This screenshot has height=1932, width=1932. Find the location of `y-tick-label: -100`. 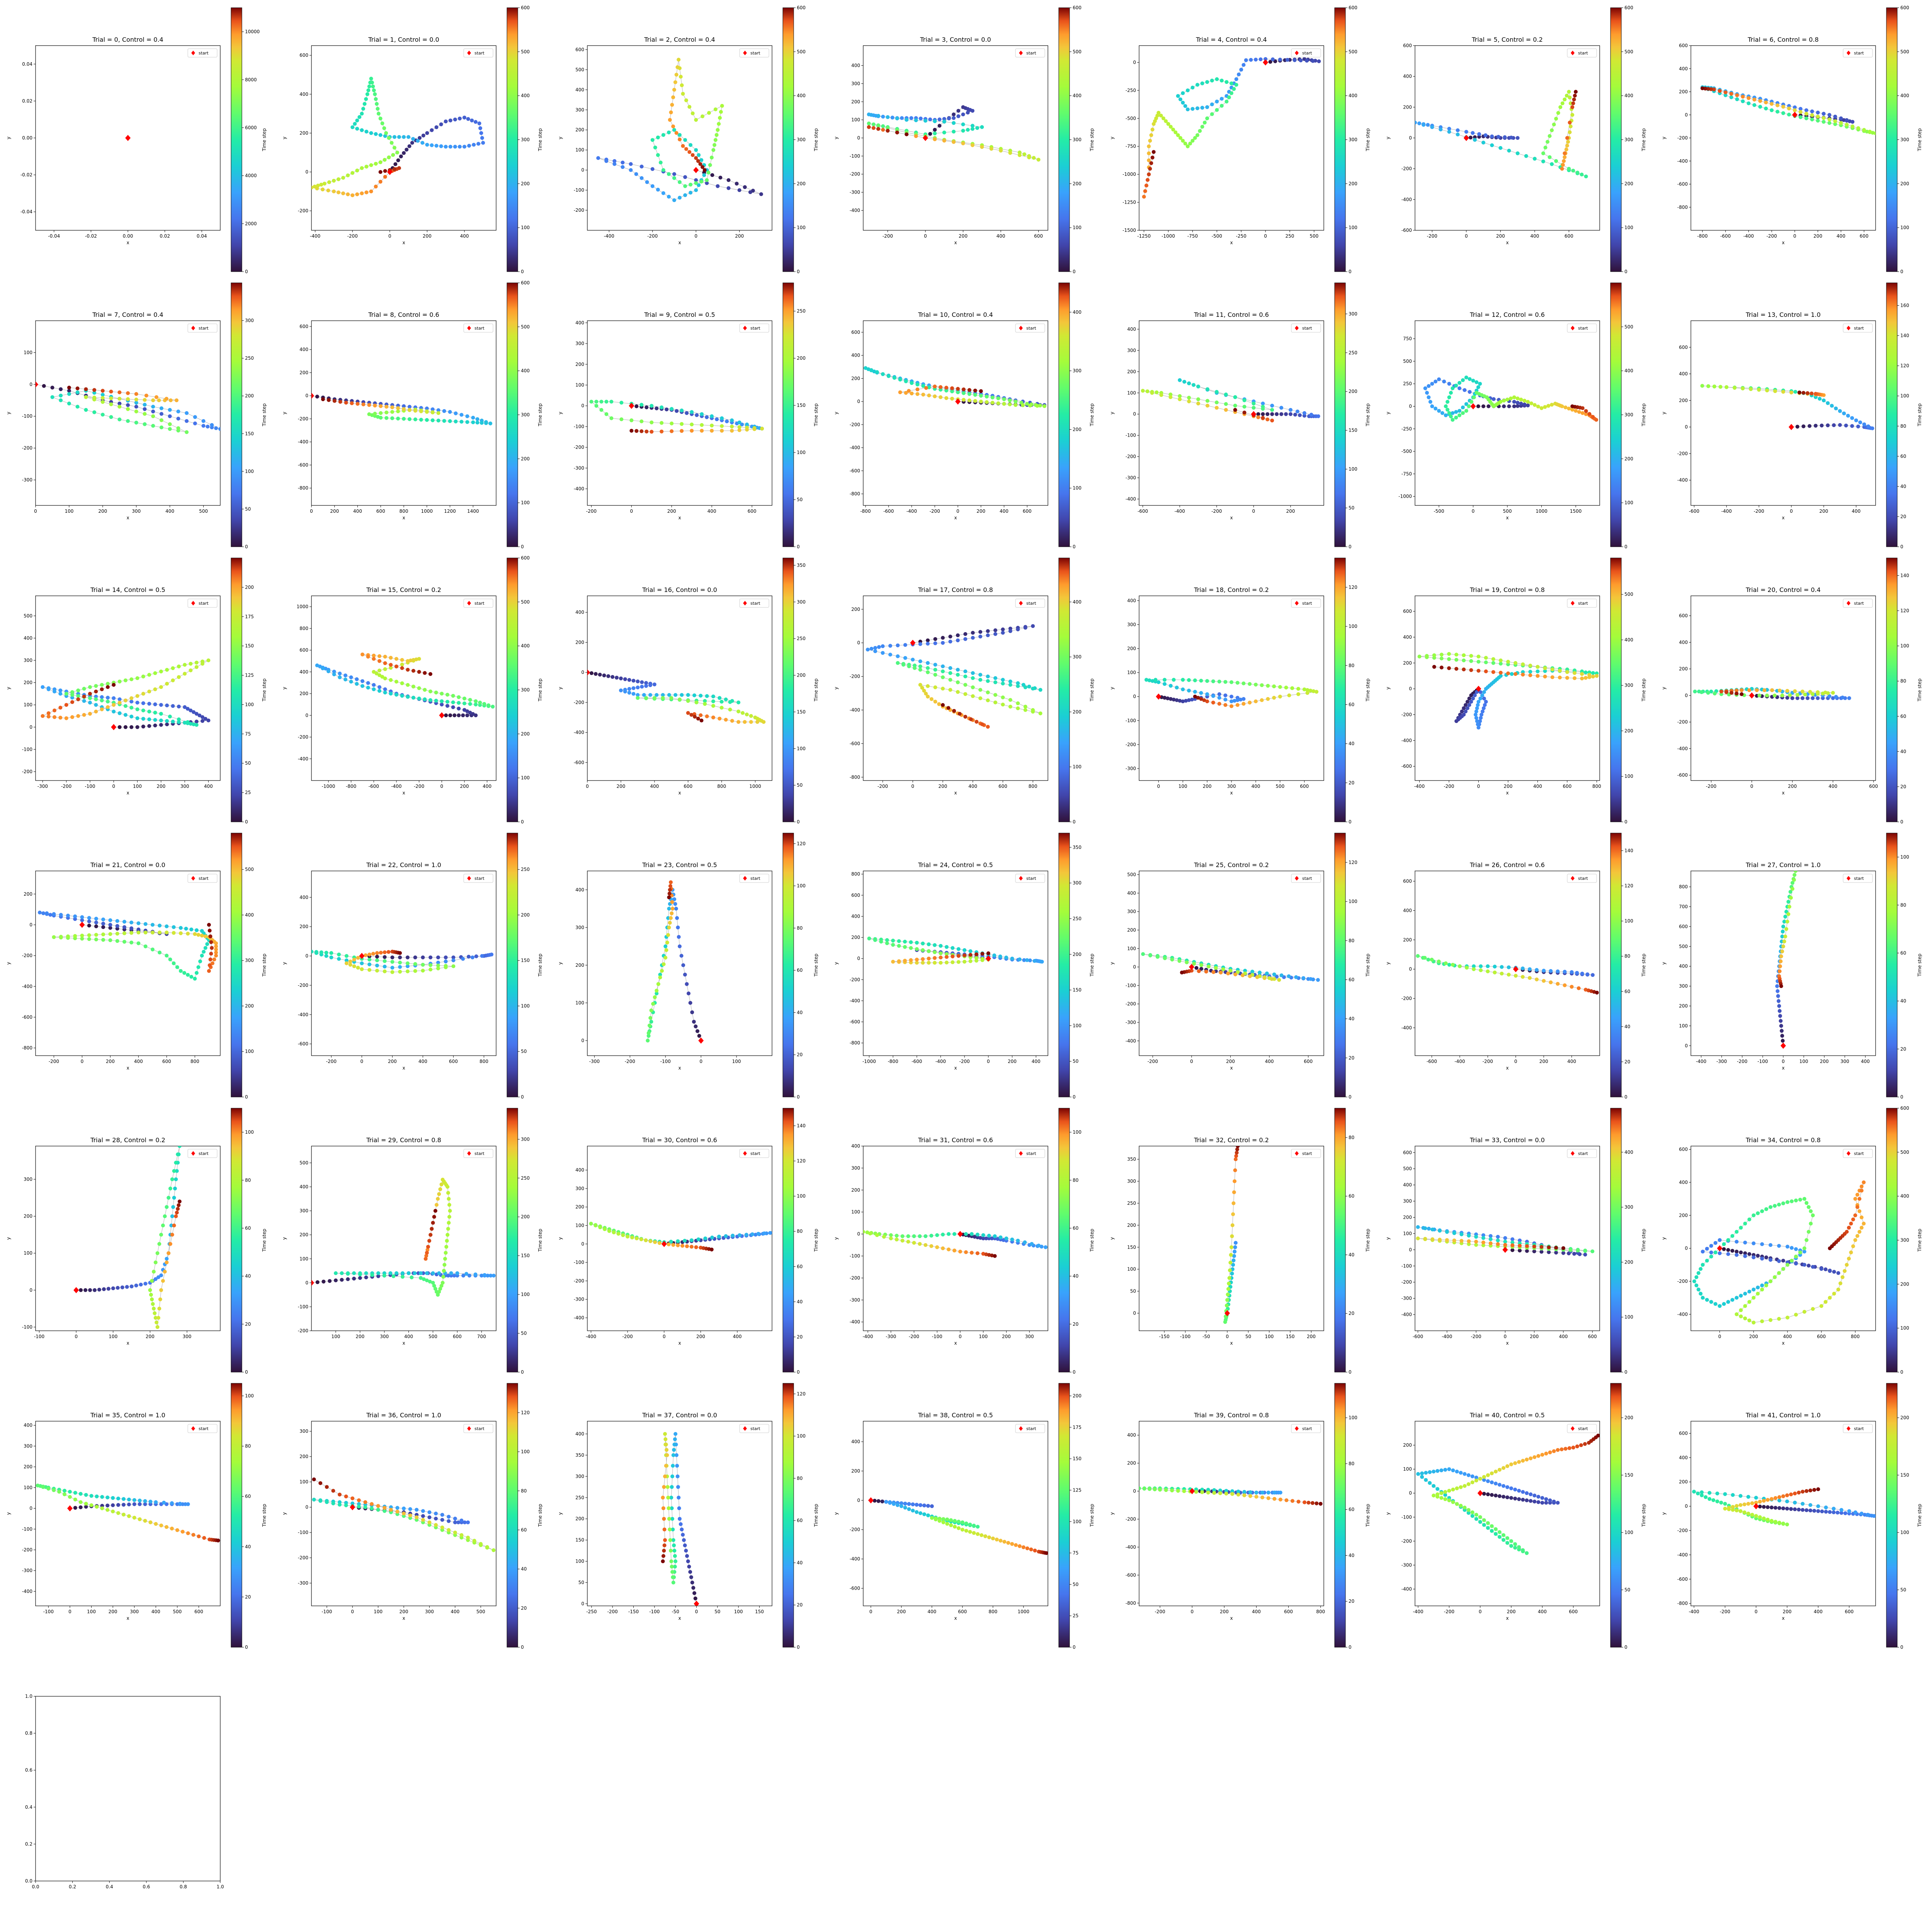

y-tick-label: -100 is located at coordinates (27, 1327).